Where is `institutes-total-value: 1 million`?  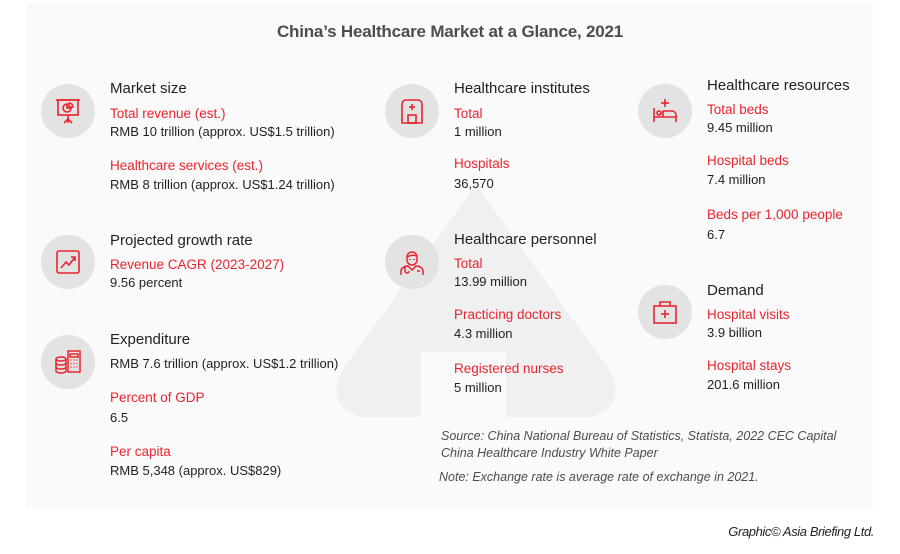 institutes-total-value: 1 million is located at coordinates (478, 131).